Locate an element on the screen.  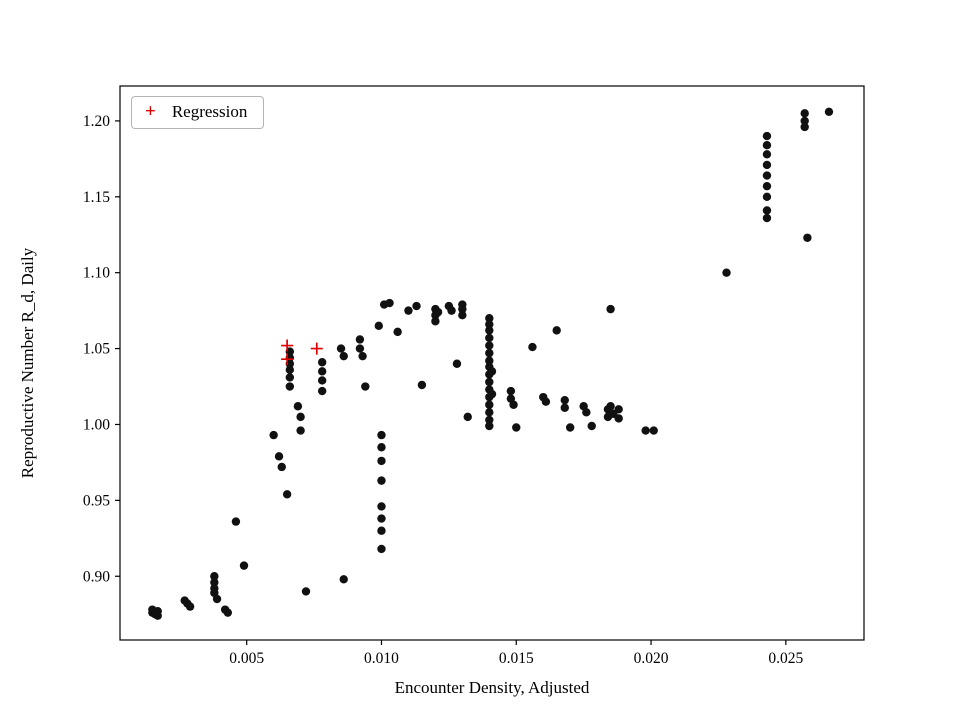
y-tick-label: 1.20 is located at coordinates (96, 121).